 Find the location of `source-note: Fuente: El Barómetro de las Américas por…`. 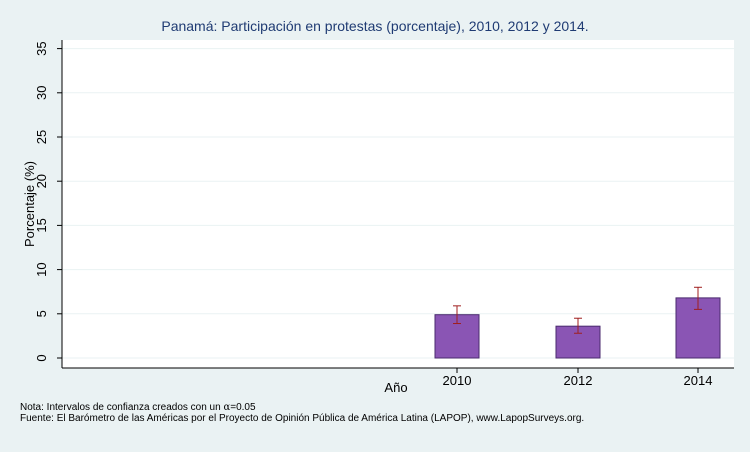

source-note: Fuente: El Barómetro de las Américas por… is located at coordinates (302, 418).